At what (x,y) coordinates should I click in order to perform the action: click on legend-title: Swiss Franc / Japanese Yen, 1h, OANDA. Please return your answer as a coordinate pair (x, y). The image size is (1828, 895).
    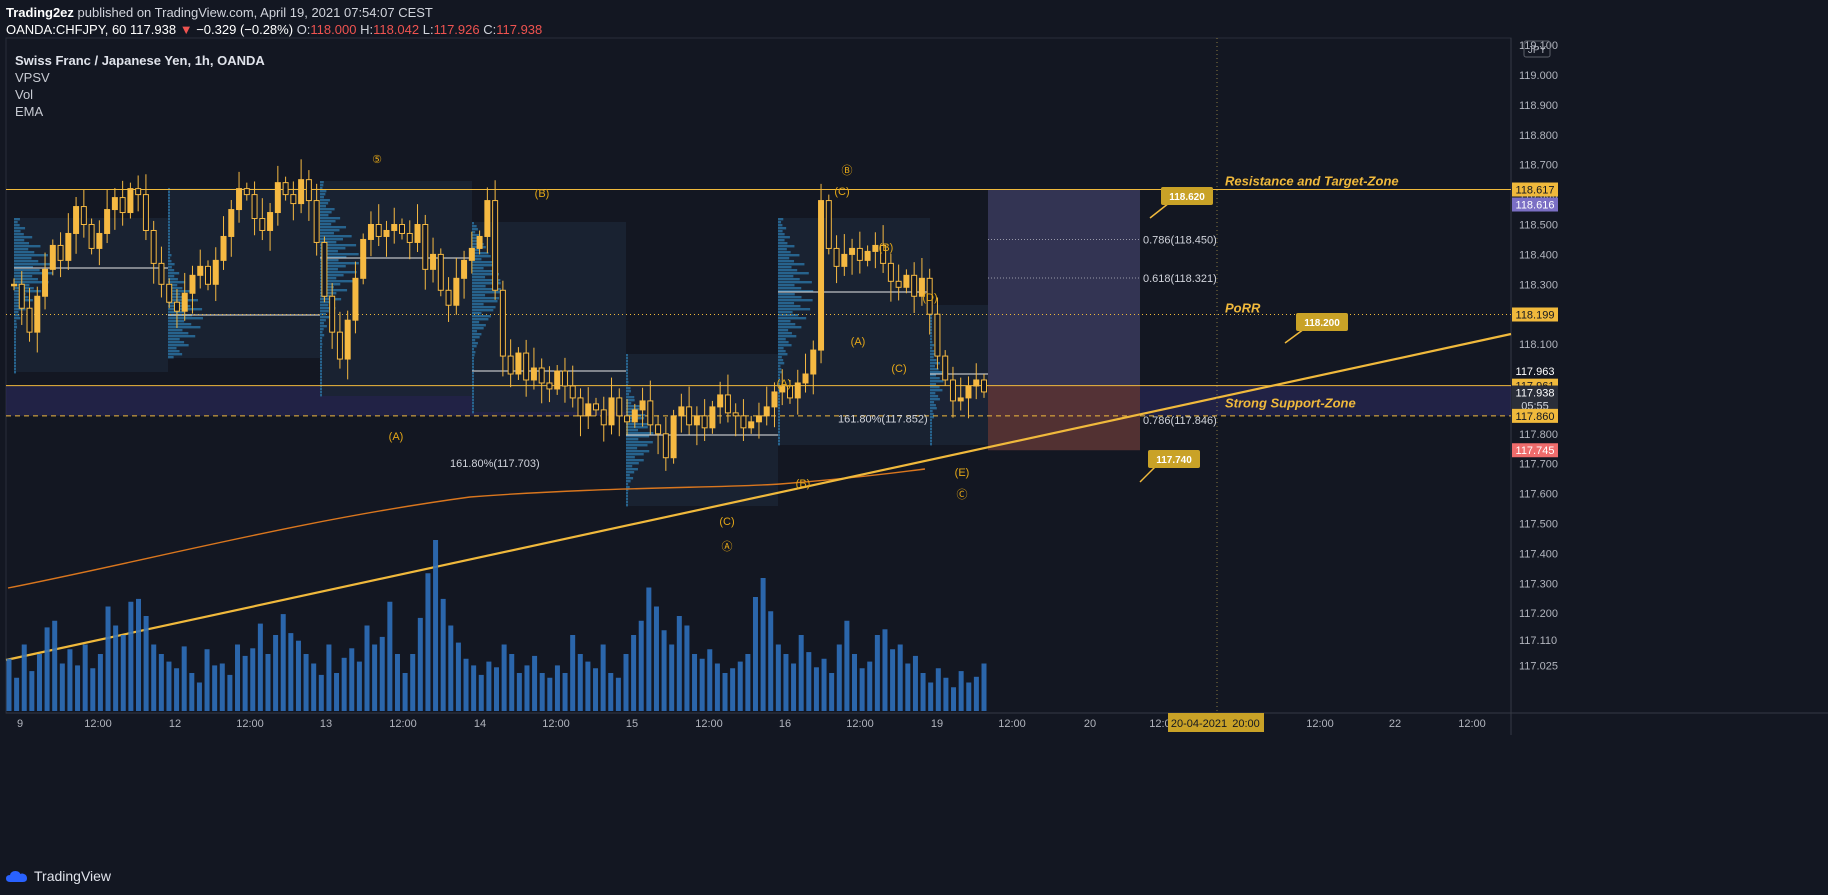
    Looking at the image, I should click on (140, 60).